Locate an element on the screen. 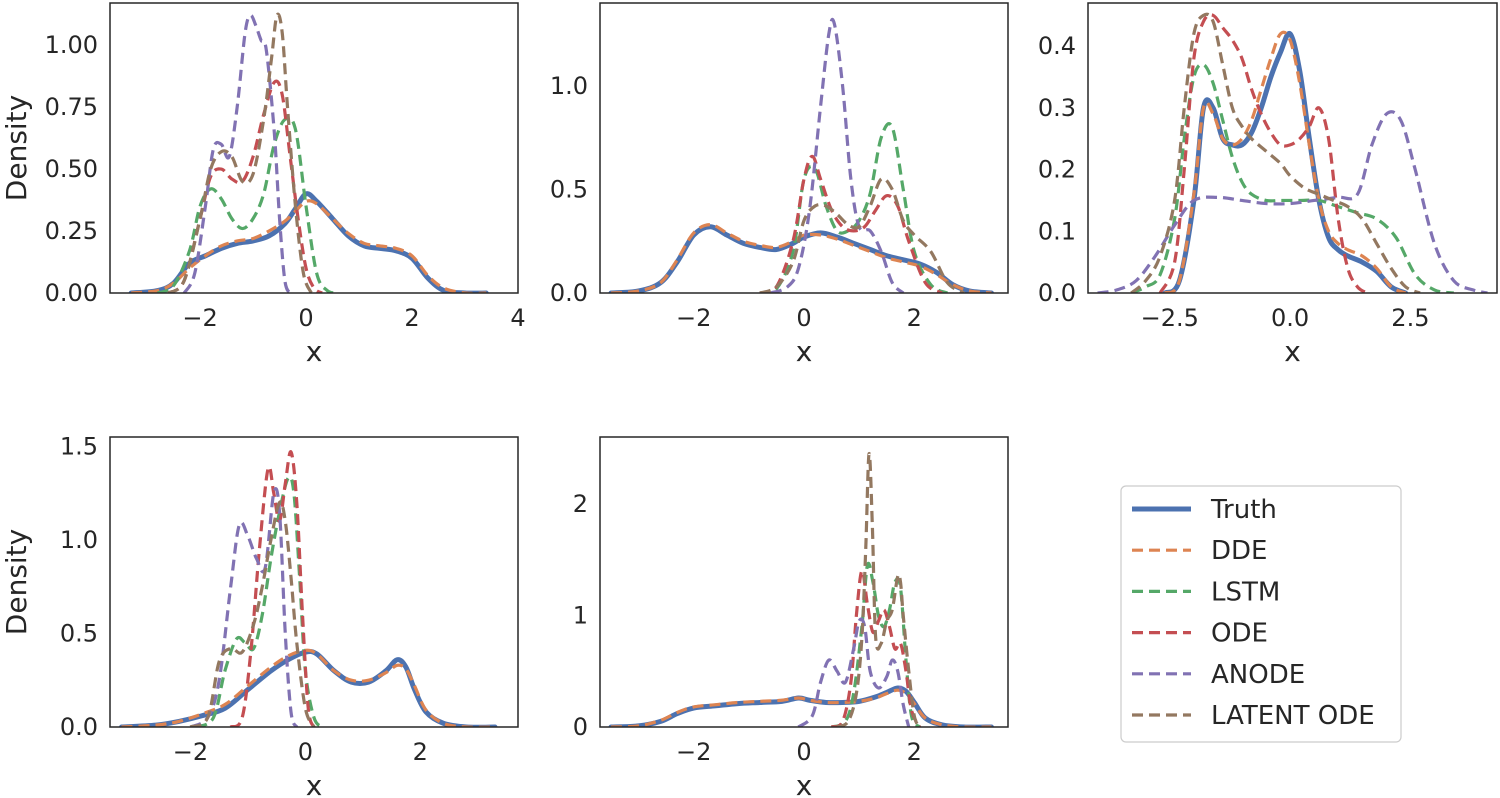 The width and height of the screenshot is (1500, 798). legend-label: LSTM is located at coordinates (1245, 592).